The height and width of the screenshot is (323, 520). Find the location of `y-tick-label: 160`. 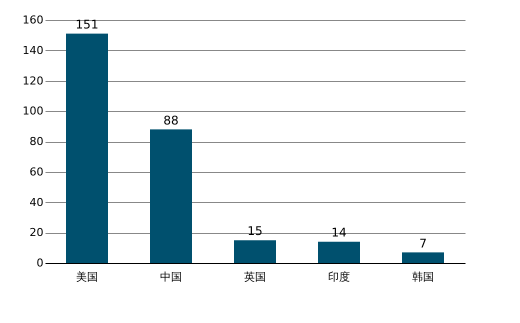

y-tick-label: 160 is located at coordinates (33, 20).